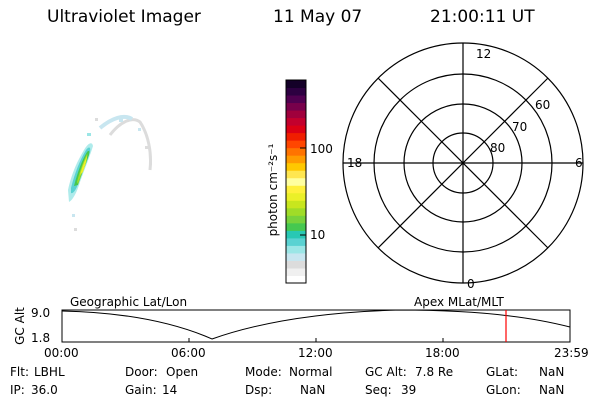  I want to click on colorbar-border, so click(296, 181).